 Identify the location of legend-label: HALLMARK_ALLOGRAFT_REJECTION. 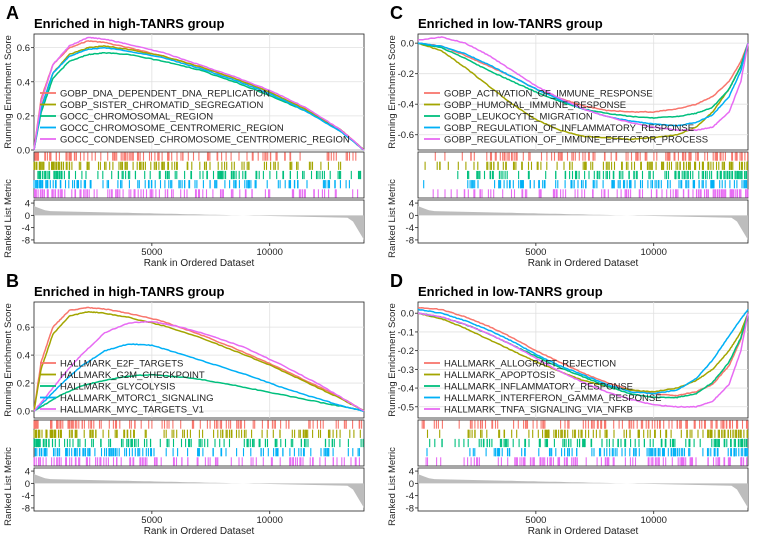
(530, 364).